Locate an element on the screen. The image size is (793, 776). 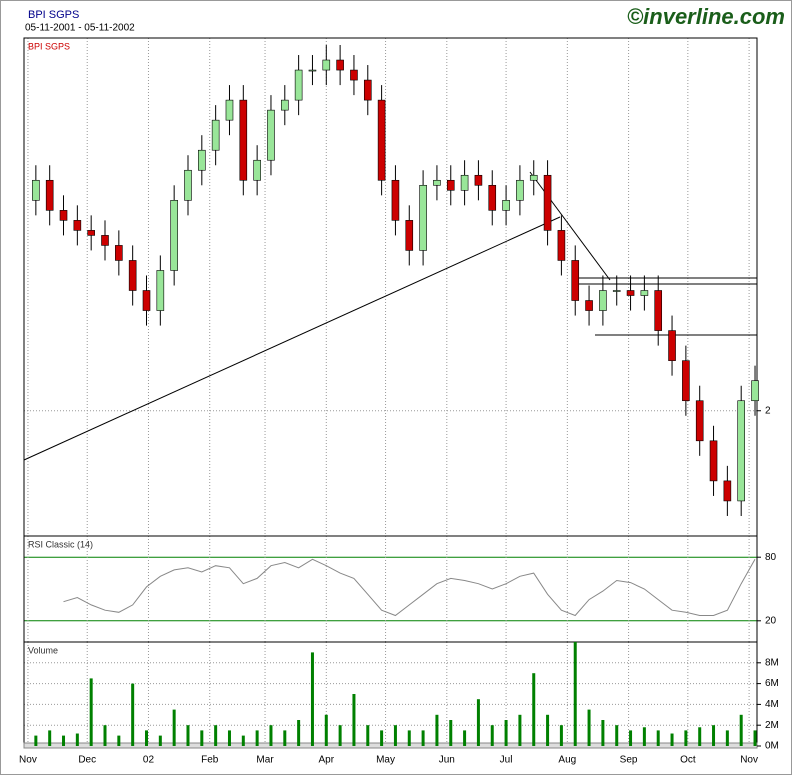
x-tick-label: May is located at coordinates (385, 760).